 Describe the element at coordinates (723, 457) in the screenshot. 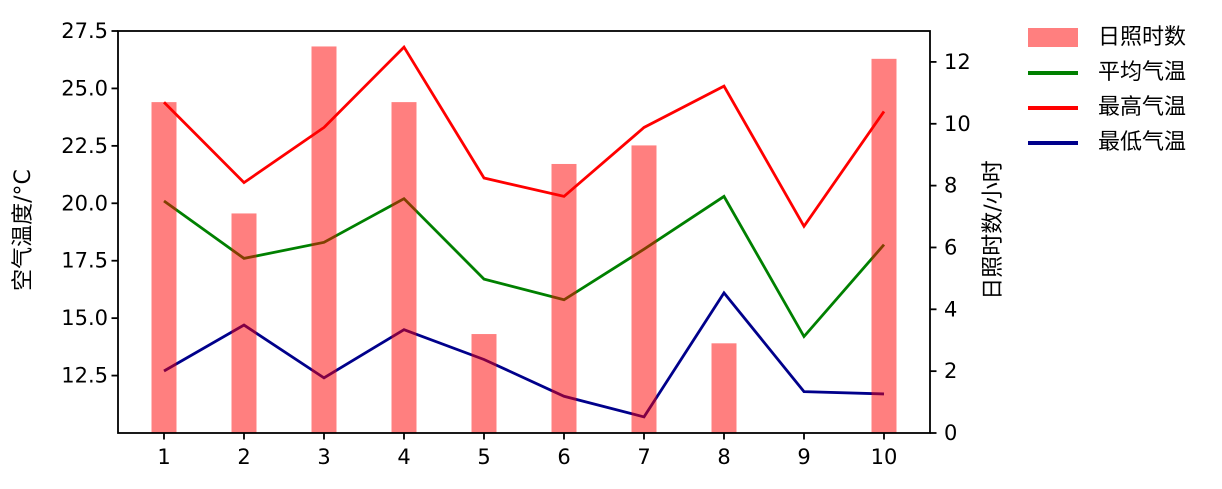

I see `x-tick-label: 8` at that location.